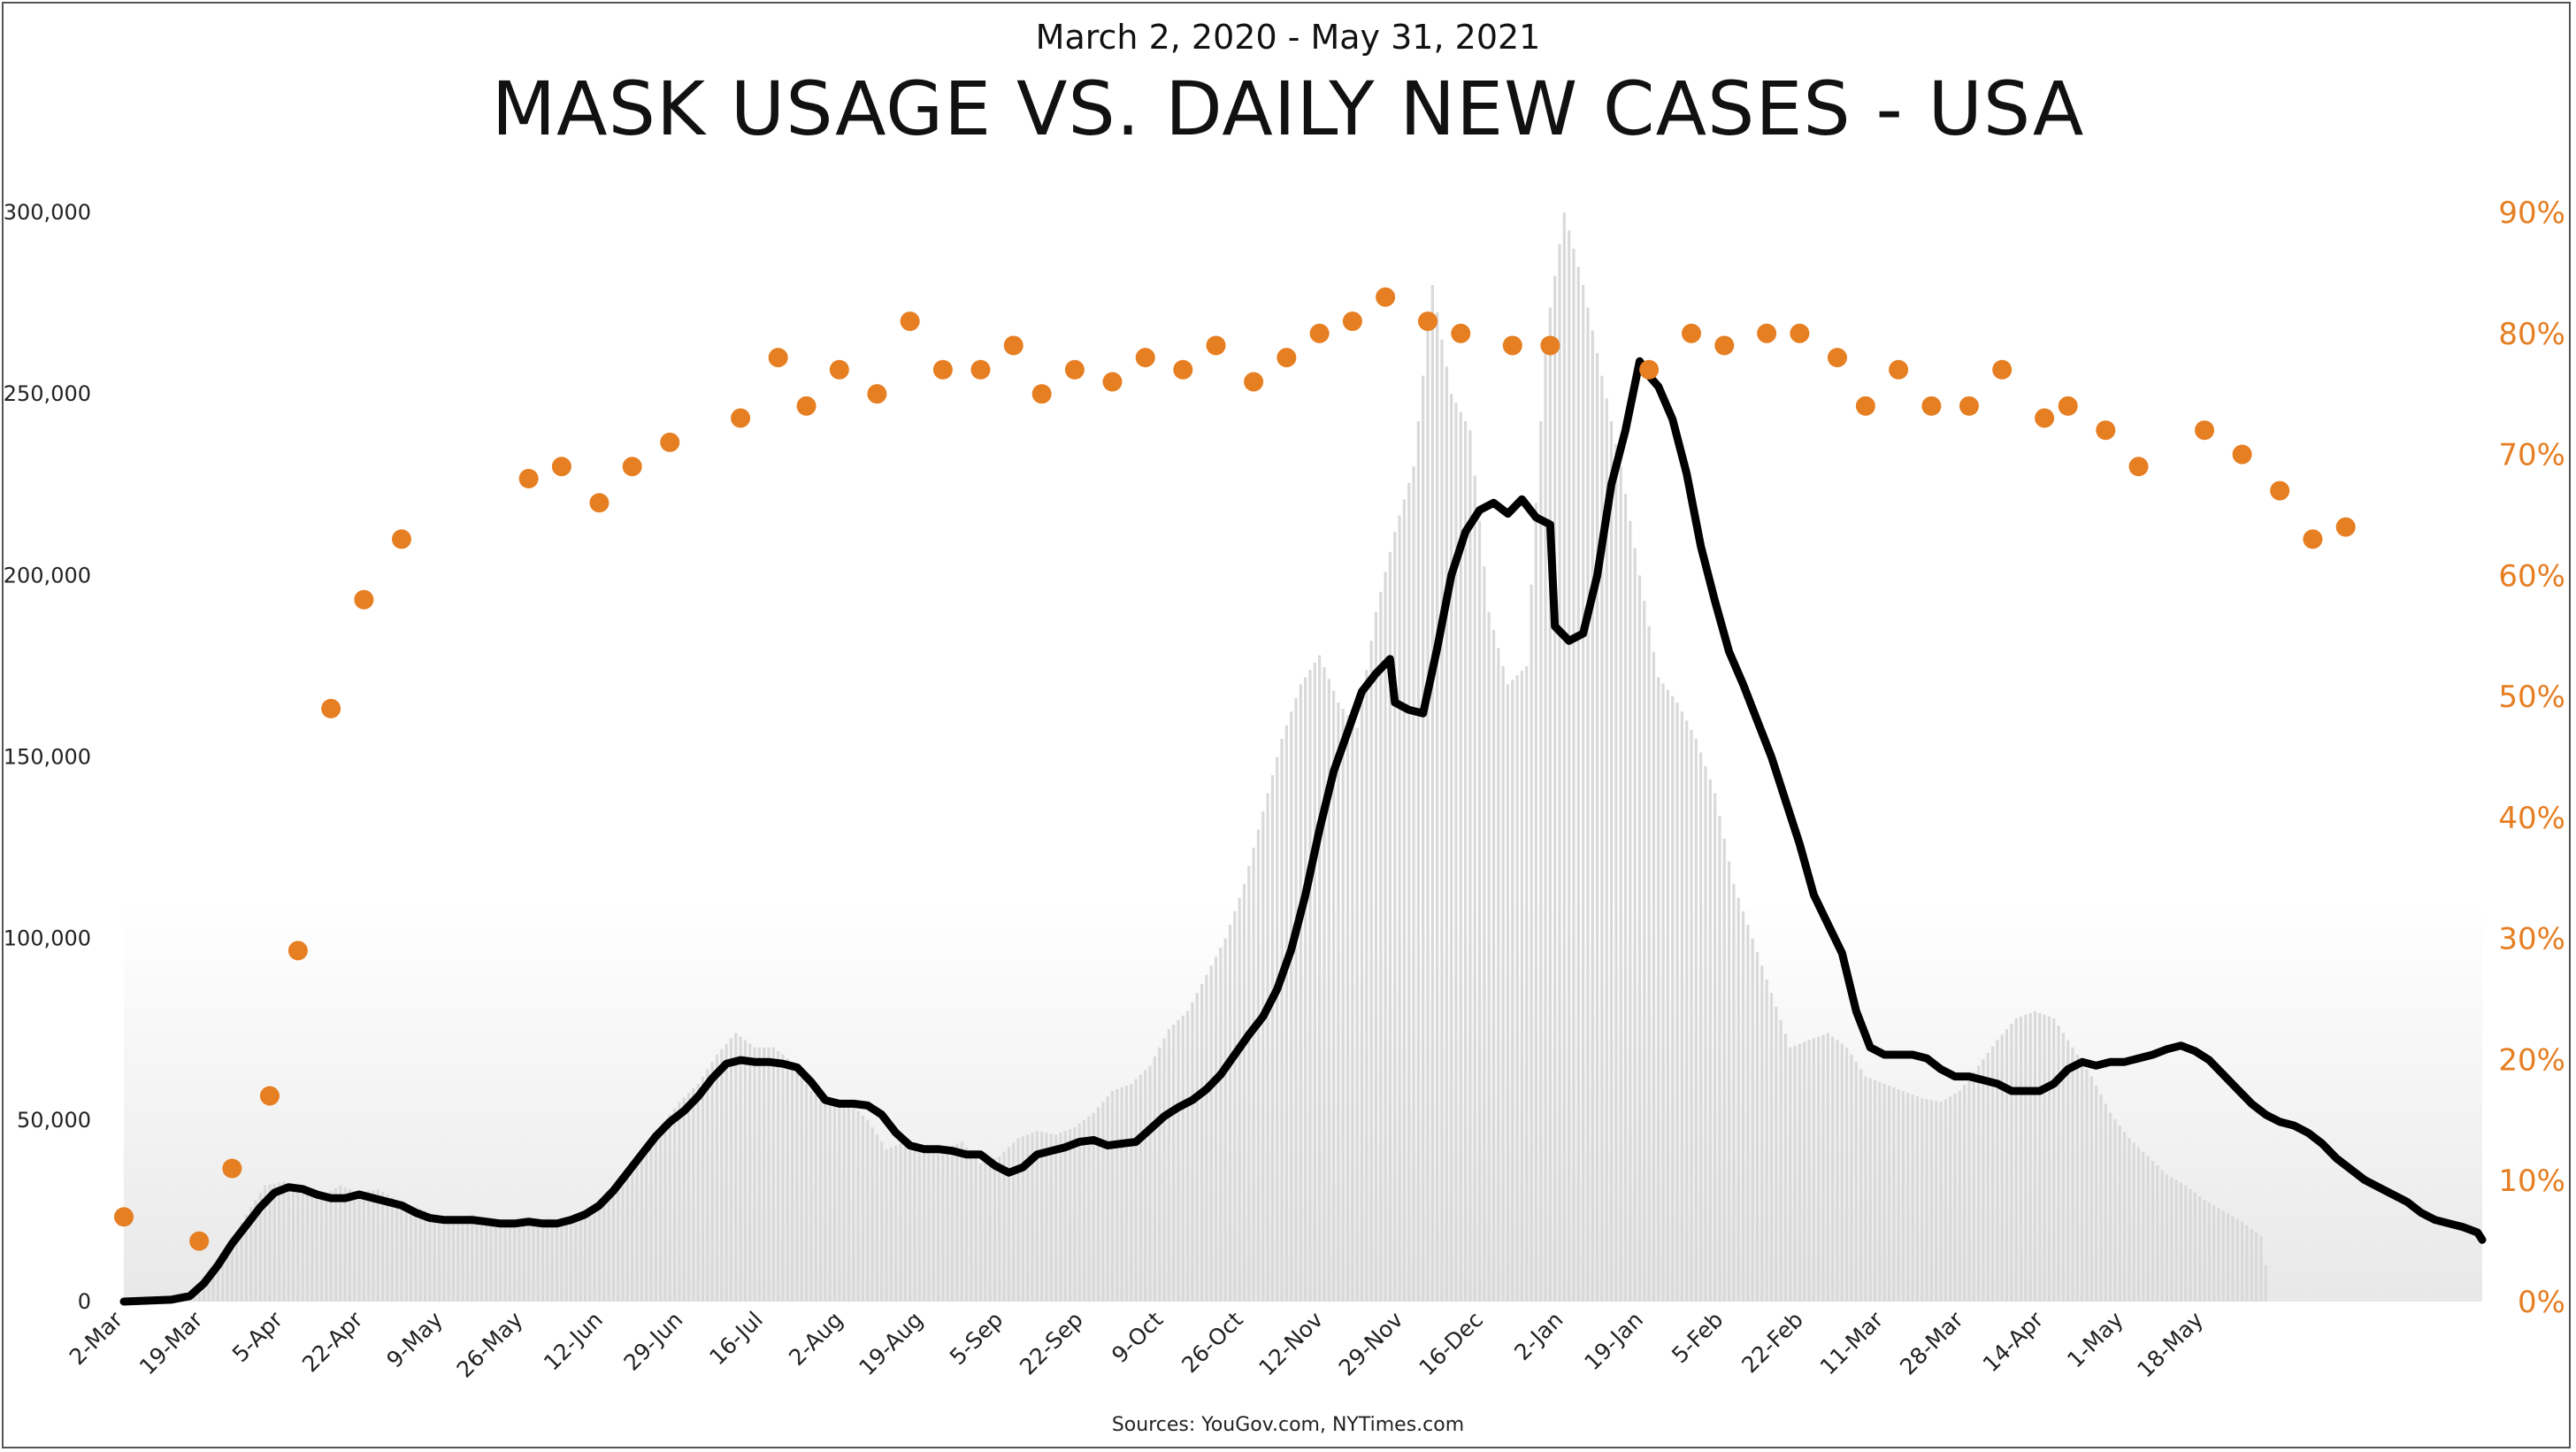 This screenshot has height=1452, width=2576. What do you see at coordinates (47, 575) in the screenshot?
I see `y-left-tick-label: 200,000` at bounding box center [47, 575].